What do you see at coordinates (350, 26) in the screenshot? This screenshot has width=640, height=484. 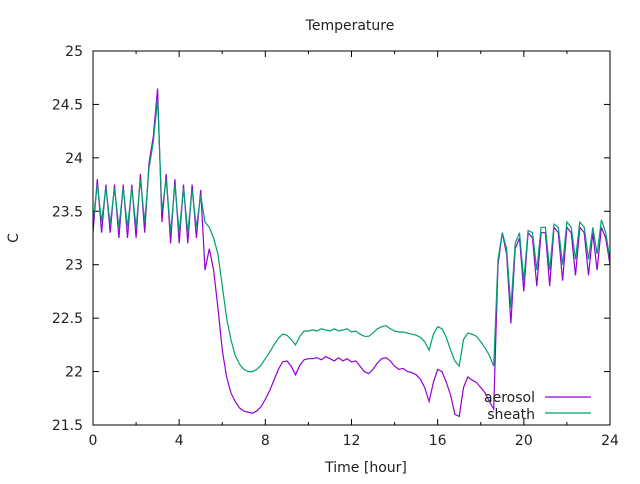 I see `chart-title: Temperature` at bounding box center [350, 26].